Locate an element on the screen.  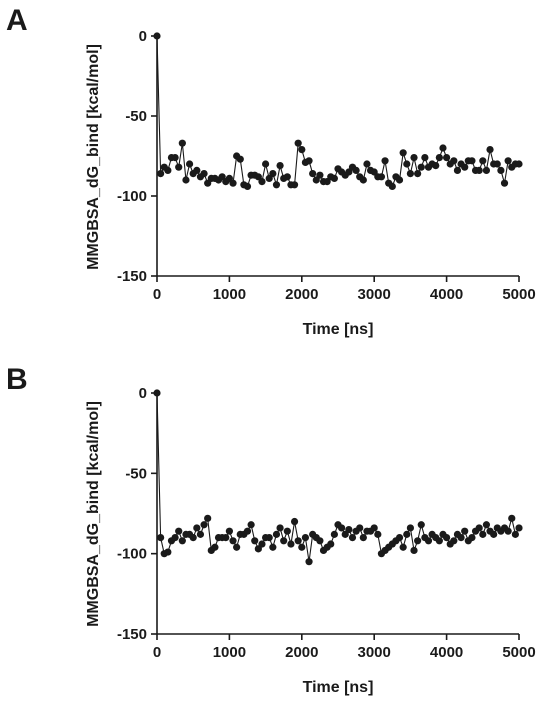
y-tick-label-b: -100 is located at coordinates (132, 554).